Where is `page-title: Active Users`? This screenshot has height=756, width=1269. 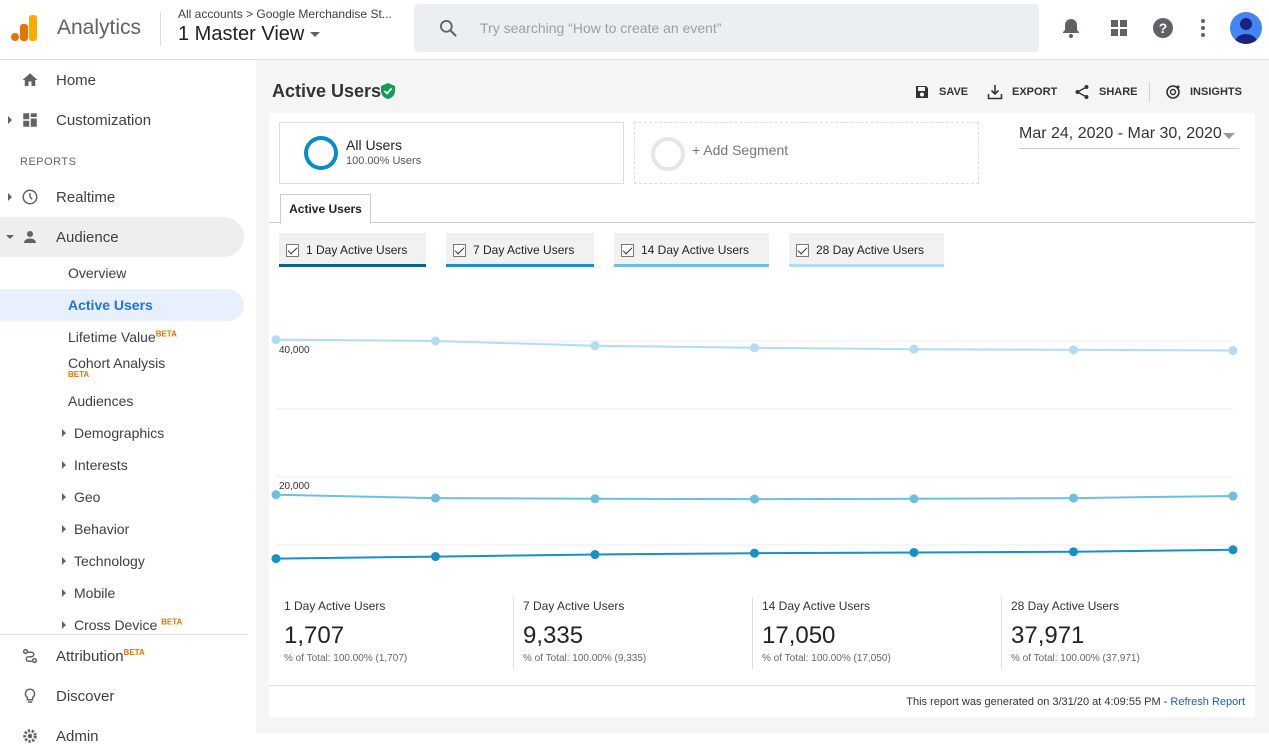 page-title: Active Users is located at coordinates (327, 91).